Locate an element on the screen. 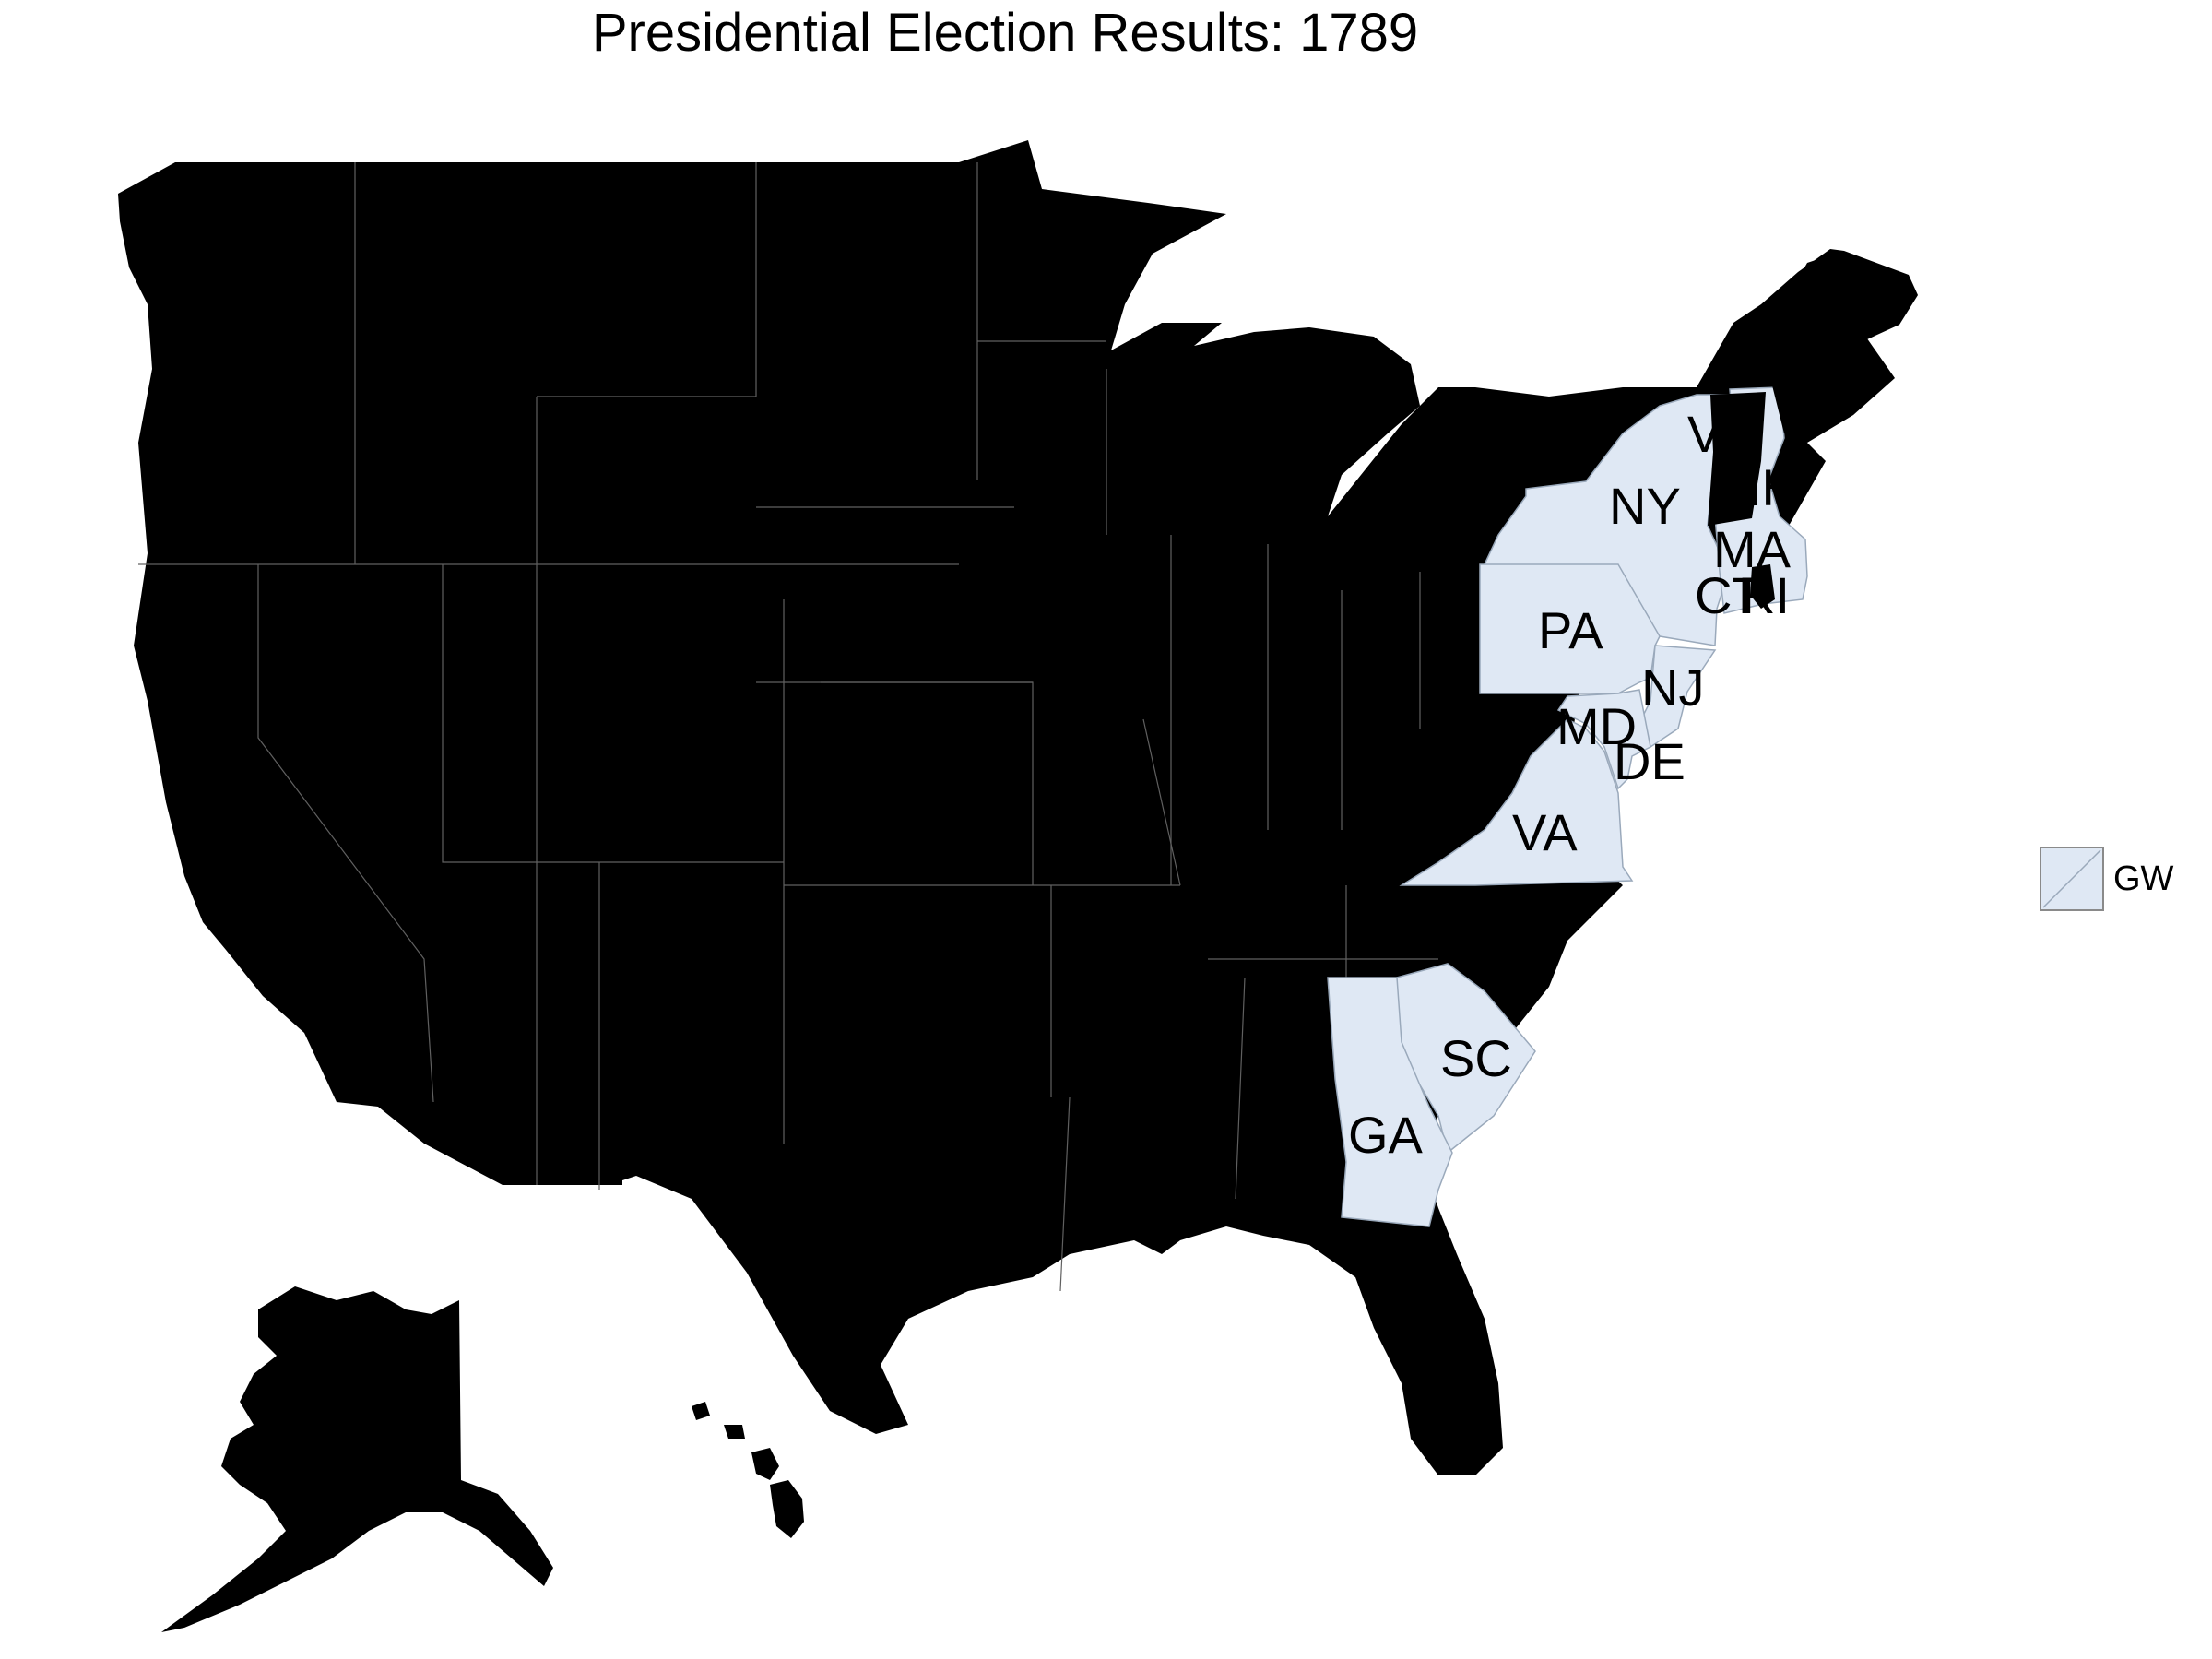  label-vt: VT is located at coordinates (1721, 434).